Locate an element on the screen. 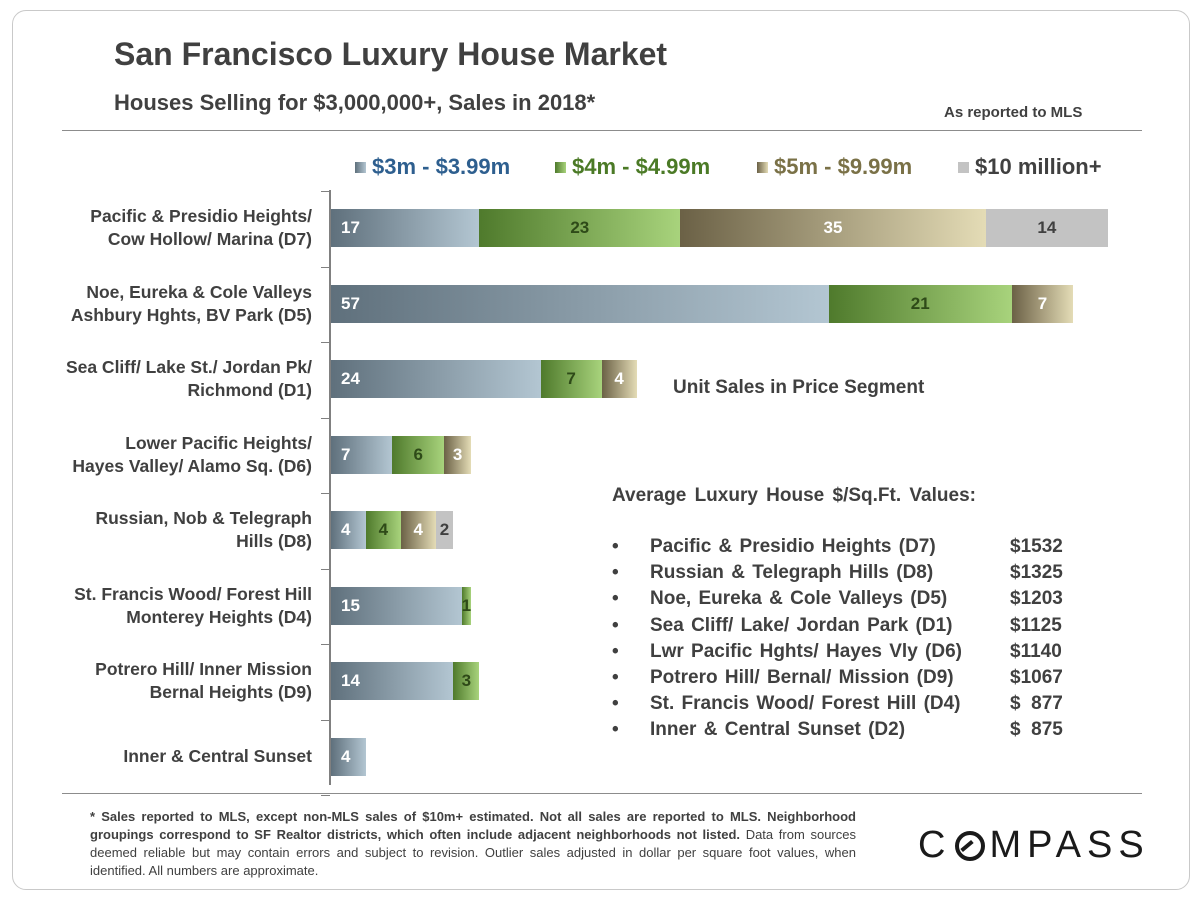 The height and width of the screenshot is (900, 1200). bar-value-label: 21 is located at coordinates (920, 303).